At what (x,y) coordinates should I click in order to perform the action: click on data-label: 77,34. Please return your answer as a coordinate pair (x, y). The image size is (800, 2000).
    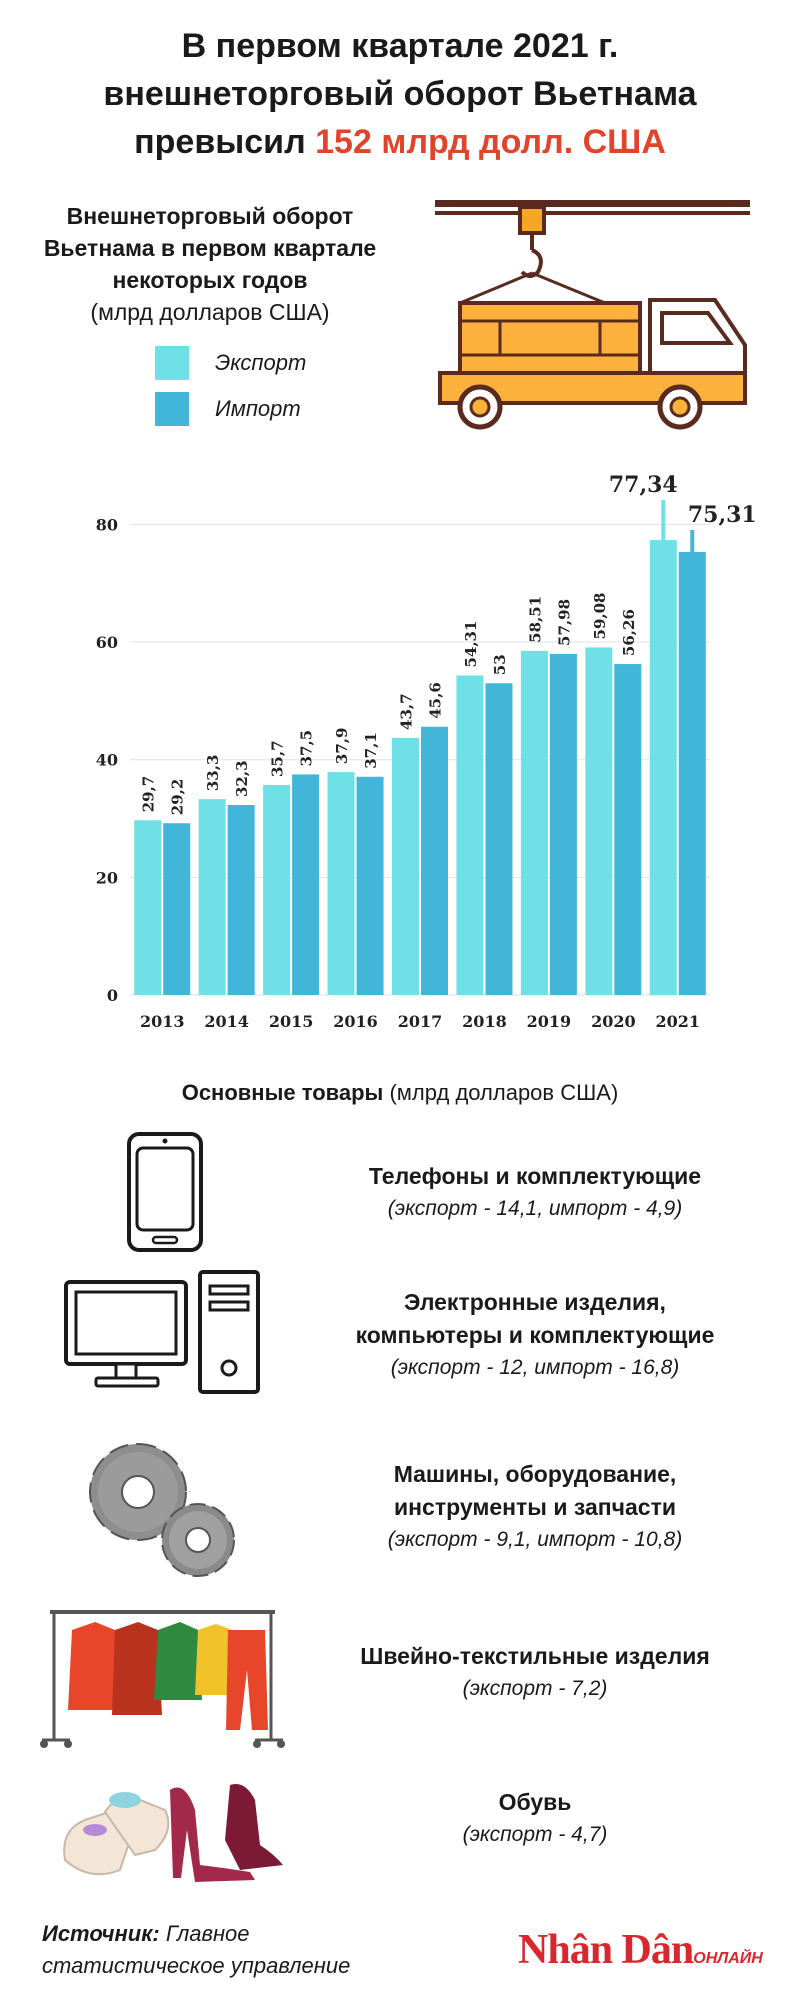
    Looking at the image, I should click on (643, 485).